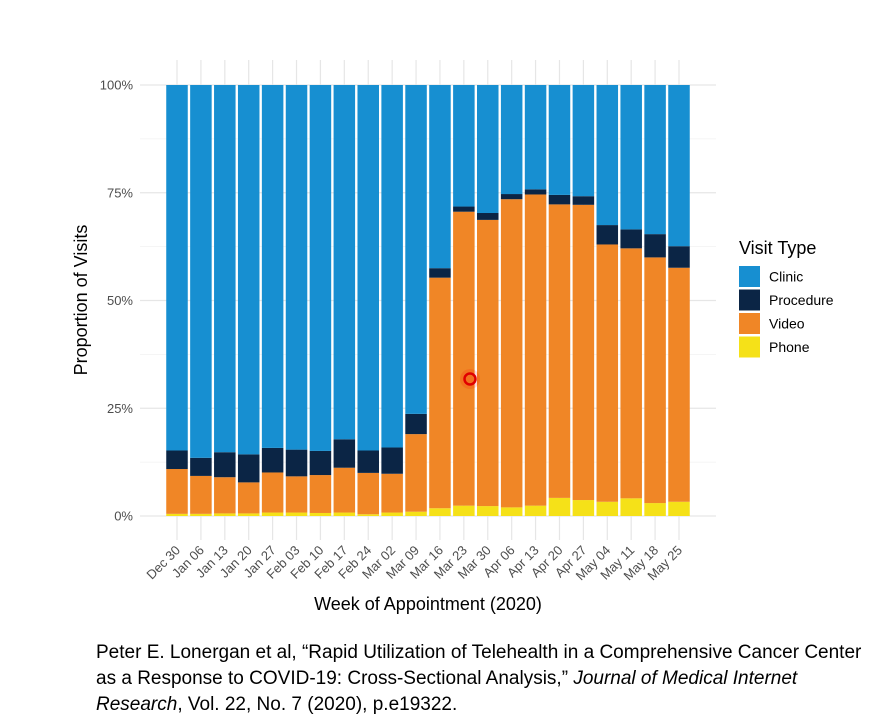 This screenshot has height=727, width=889. What do you see at coordinates (749, 323) in the screenshot?
I see `legend-swatch-video` at bounding box center [749, 323].